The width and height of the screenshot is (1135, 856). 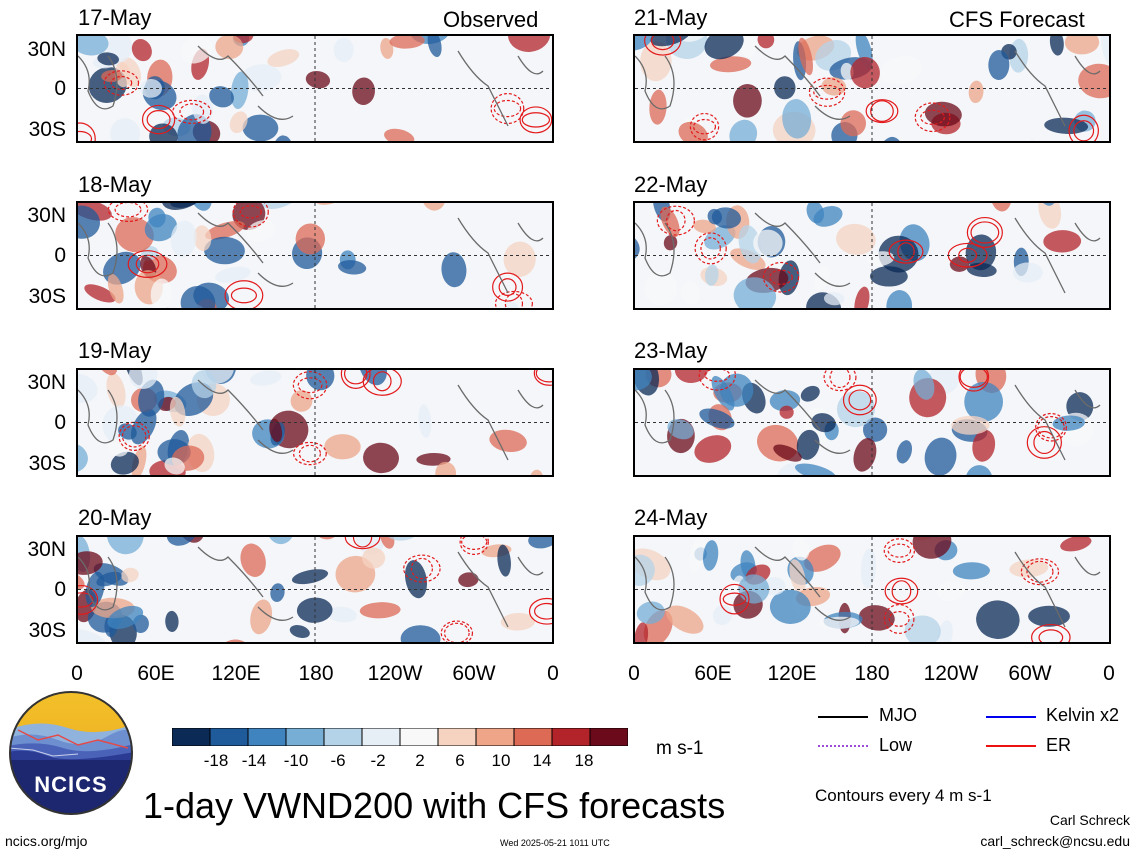 I want to click on legend-label-low: Low, so click(x=896, y=745).